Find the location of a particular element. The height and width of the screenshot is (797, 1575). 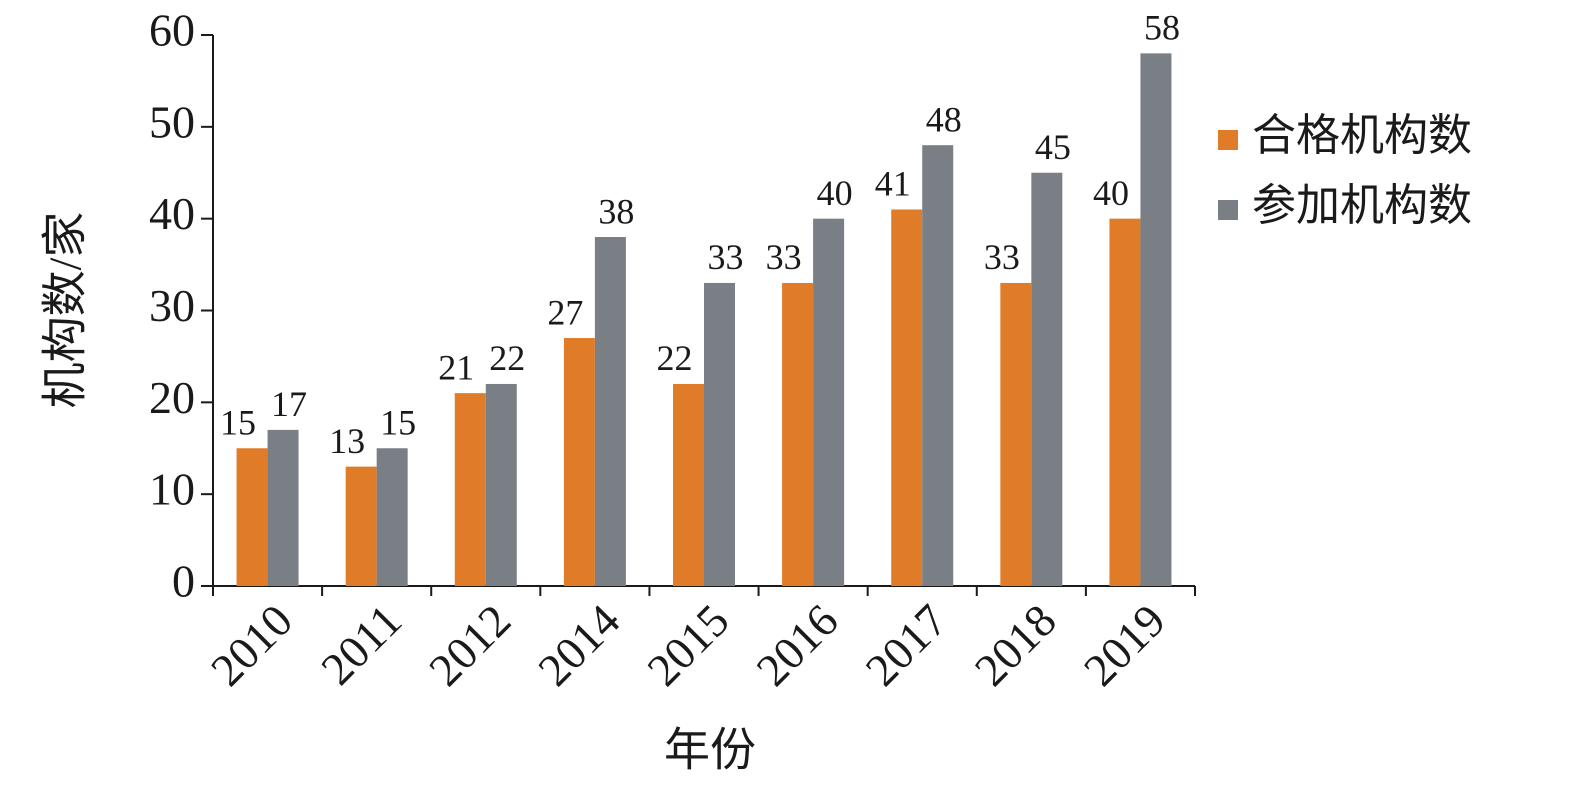

value-label: 21 is located at coordinates (456, 367).